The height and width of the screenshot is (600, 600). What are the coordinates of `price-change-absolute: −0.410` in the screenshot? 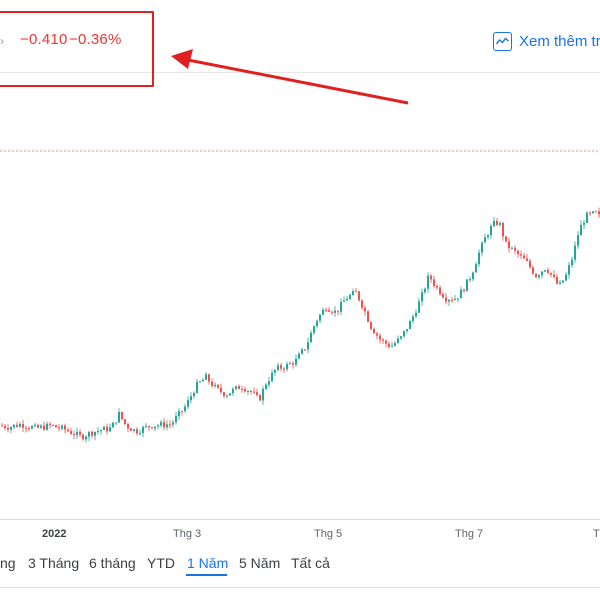 It's located at (44, 39).